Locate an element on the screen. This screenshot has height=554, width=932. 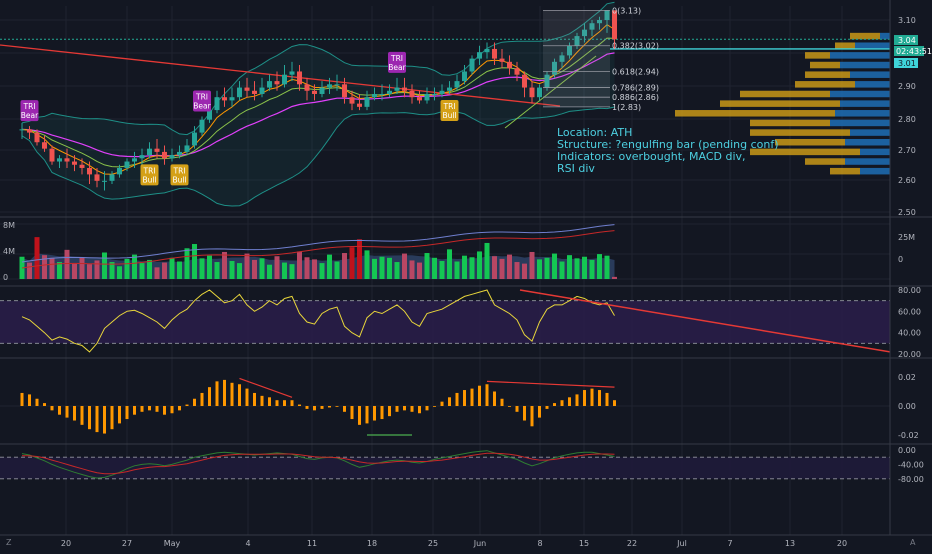
fib-level-label: 0.786(2.89) is located at coordinates (635, 88).